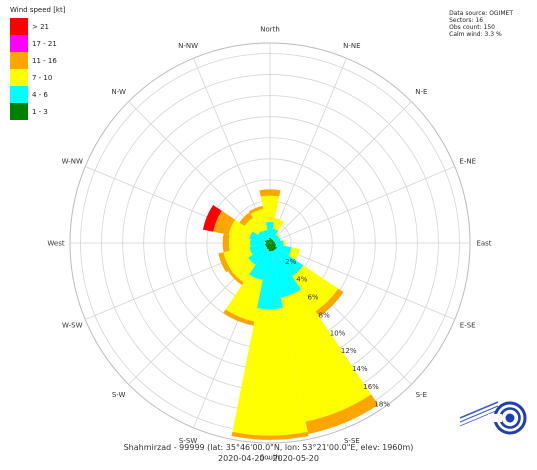 This screenshot has height=470, width=537. I want to click on info-obs-count: Obs count: 150, so click(472, 27).